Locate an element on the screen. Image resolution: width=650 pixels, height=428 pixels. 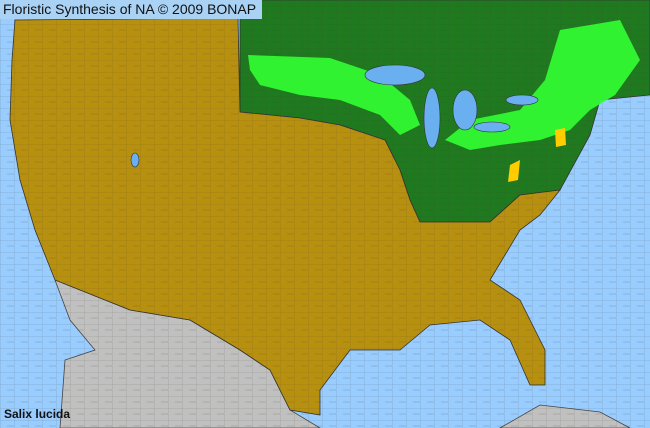
species-name: Salix lucida is located at coordinates (37, 414).